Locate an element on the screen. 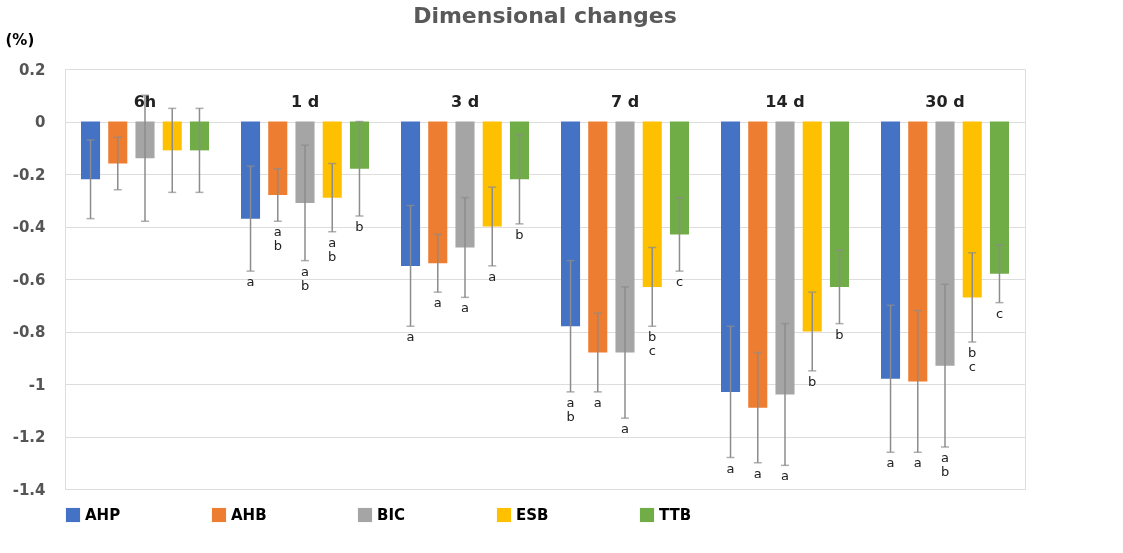 Image resolution: width=1123 pixels, height=553 pixels. x-tick-label: 6h is located at coordinates (145, 101).